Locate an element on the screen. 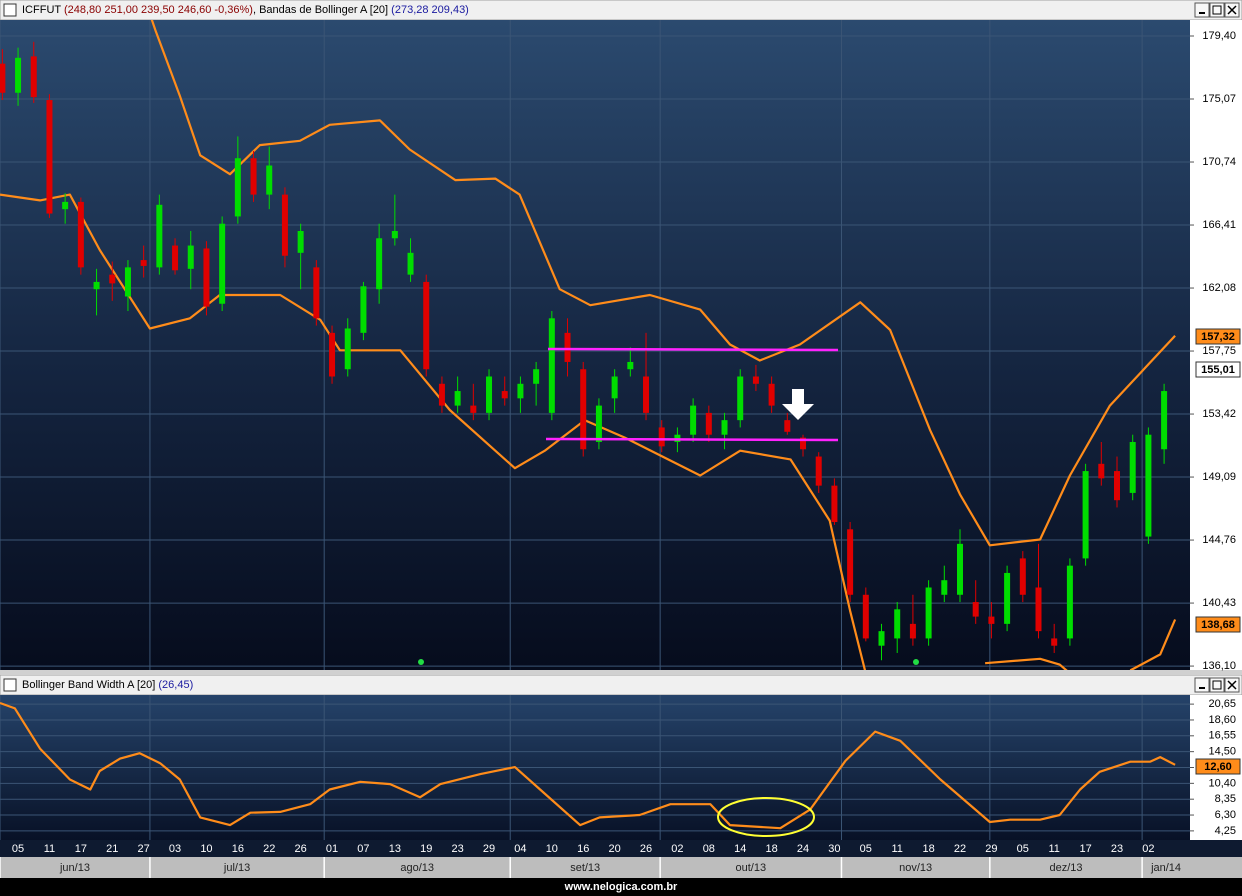 The image size is (1242, 896). last-price-tag: 155,01 is located at coordinates (1218, 370).